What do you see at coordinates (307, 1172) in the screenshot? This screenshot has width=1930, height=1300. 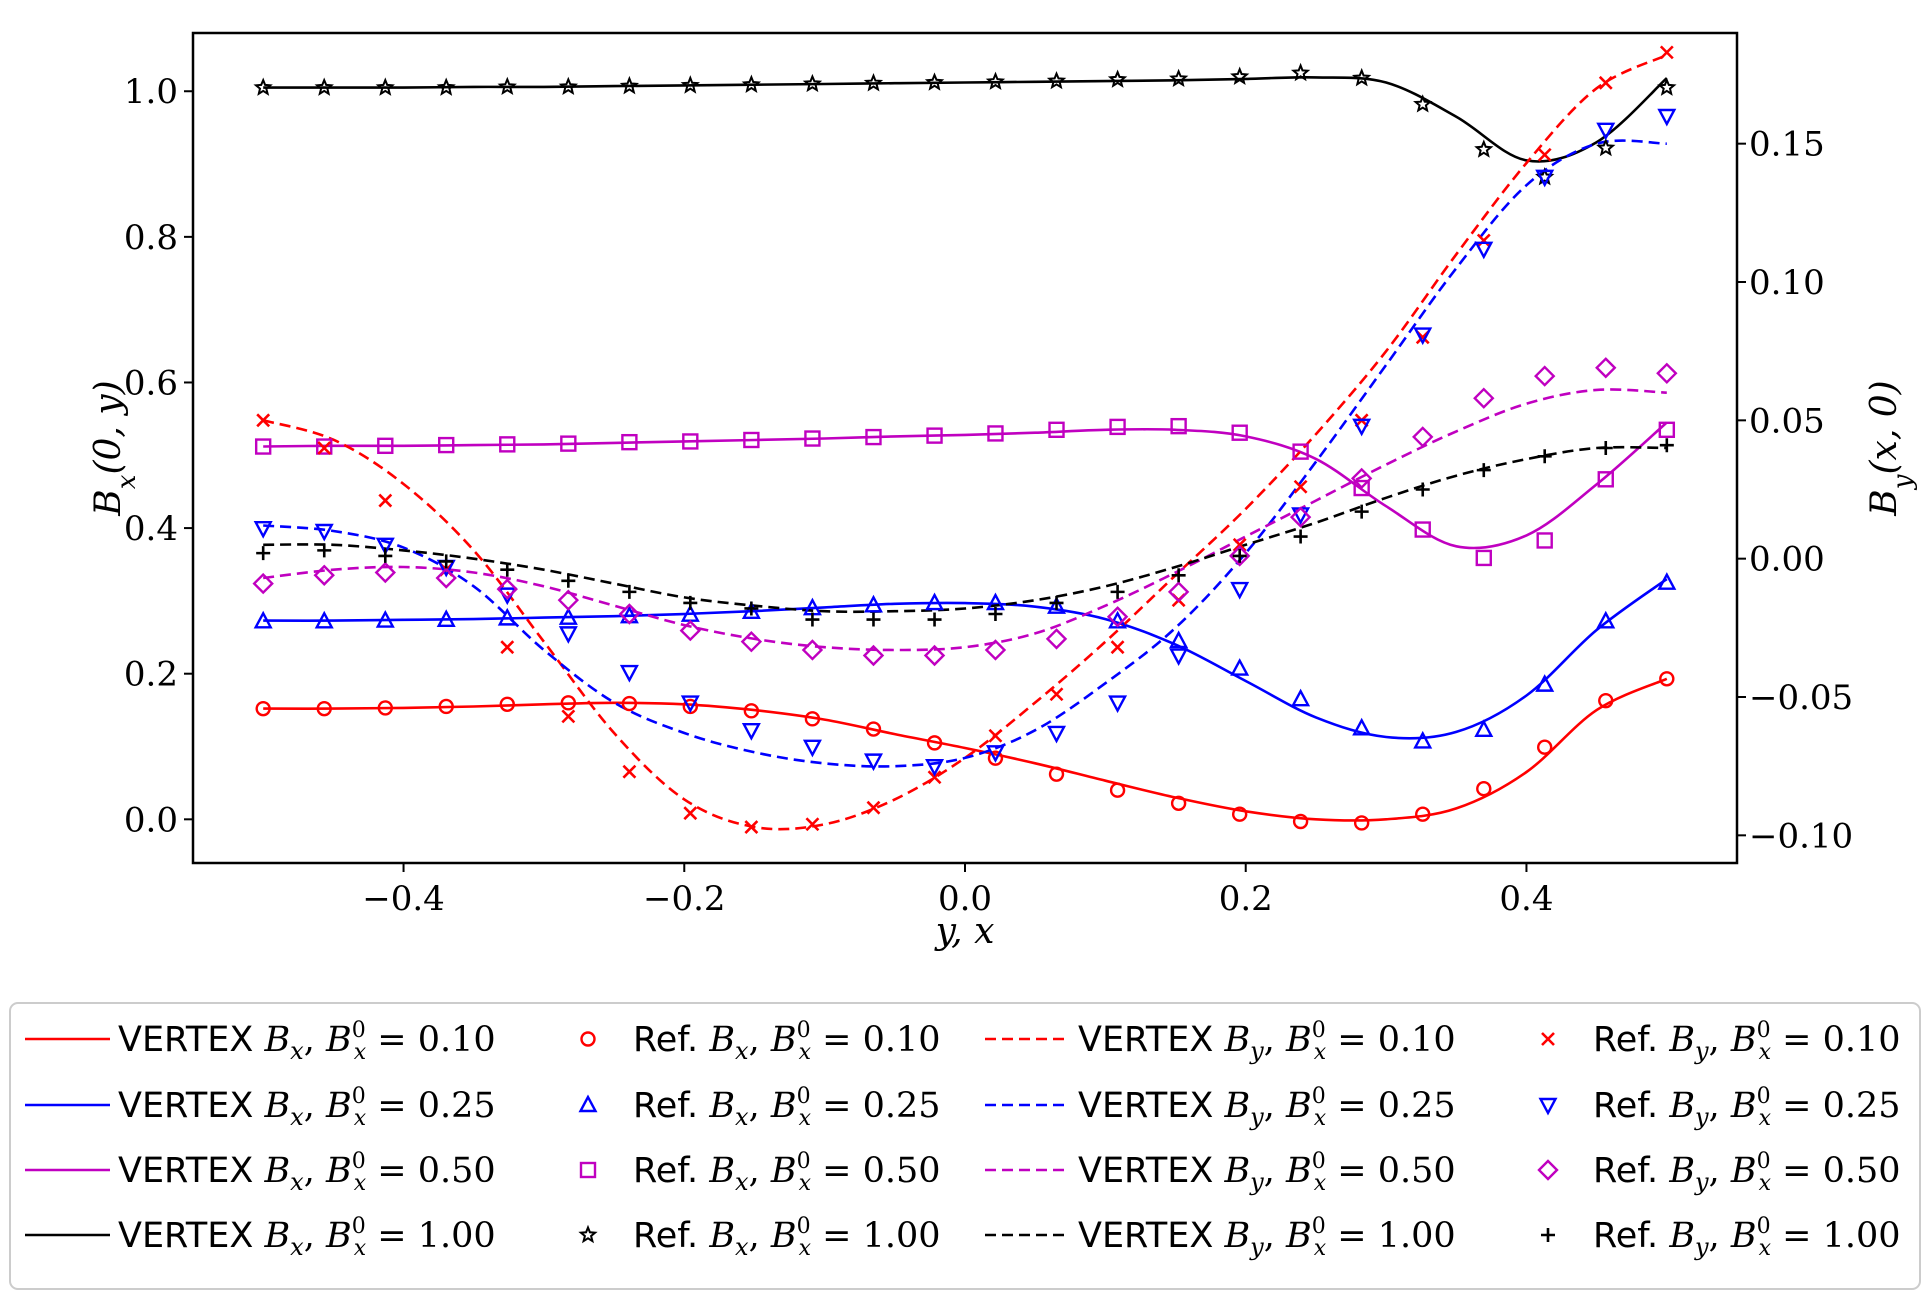 I see `legend-label-2: VERTEX Bx, B0 x = 0.50` at bounding box center [307, 1172].